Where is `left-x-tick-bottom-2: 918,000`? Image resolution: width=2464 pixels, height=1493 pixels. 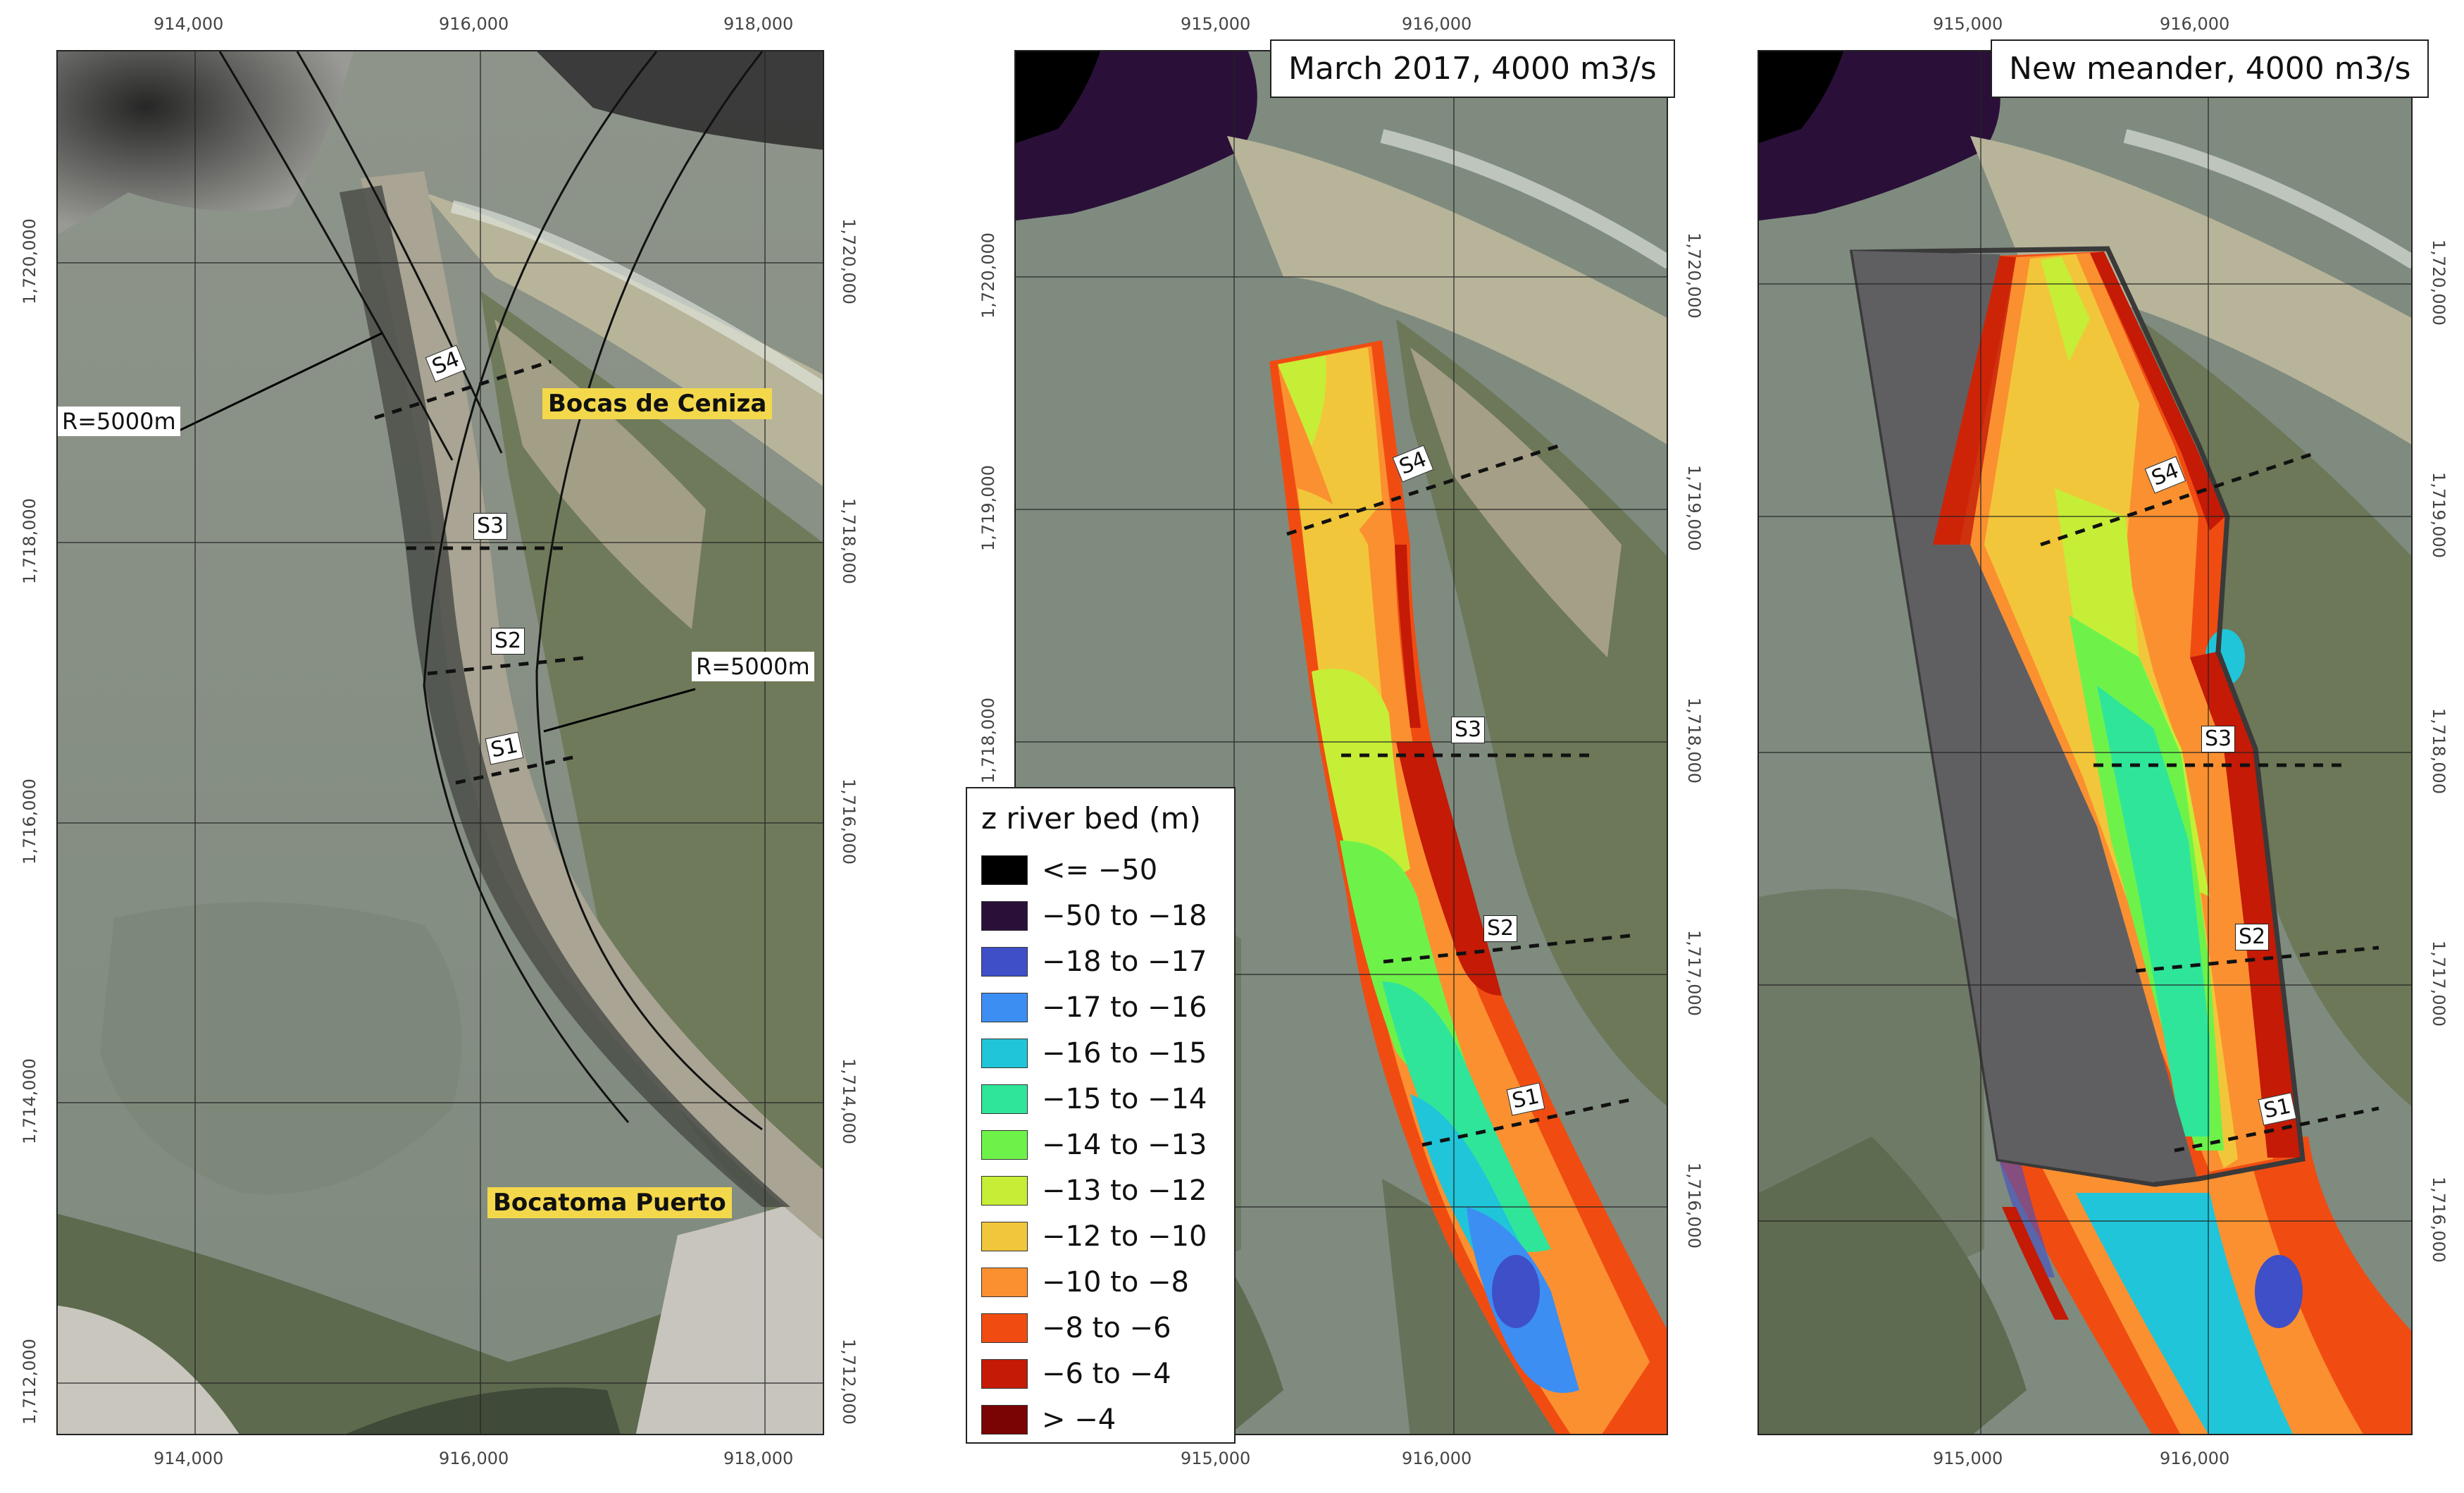 left-x-tick-bottom-2: 918,000 is located at coordinates (758, 1458).